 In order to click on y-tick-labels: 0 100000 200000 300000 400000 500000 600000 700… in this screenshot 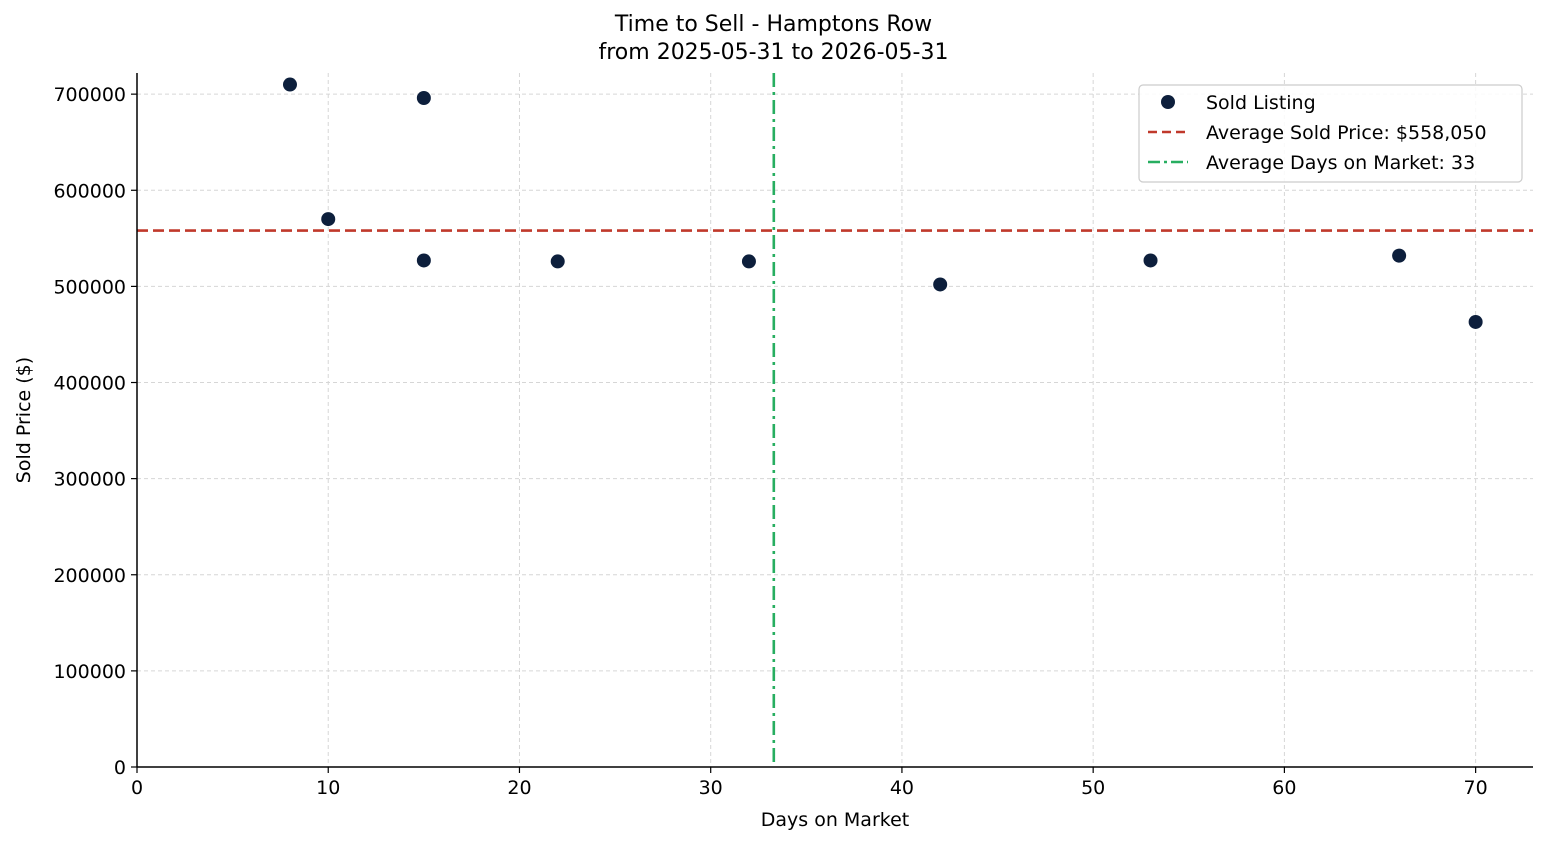, I will do `click(89, 431)`.